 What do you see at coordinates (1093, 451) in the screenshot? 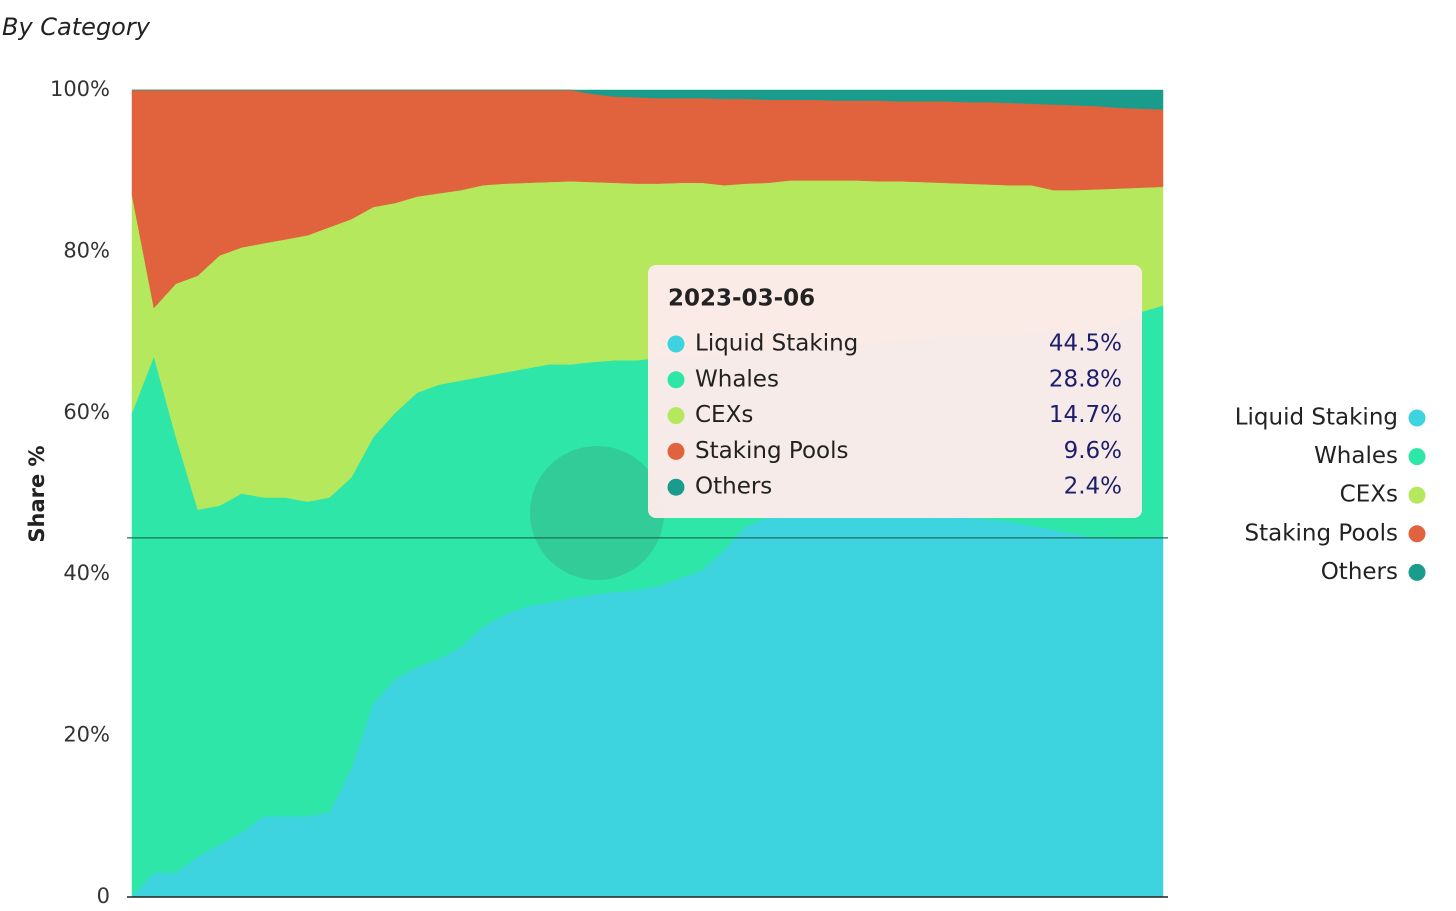
I see `tooltip-value: 9.6%` at bounding box center [1093, 451].